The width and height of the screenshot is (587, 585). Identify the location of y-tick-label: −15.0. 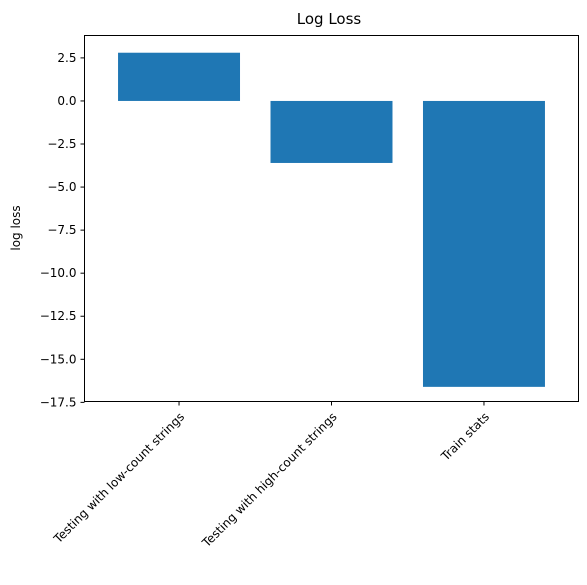
(58, 359).